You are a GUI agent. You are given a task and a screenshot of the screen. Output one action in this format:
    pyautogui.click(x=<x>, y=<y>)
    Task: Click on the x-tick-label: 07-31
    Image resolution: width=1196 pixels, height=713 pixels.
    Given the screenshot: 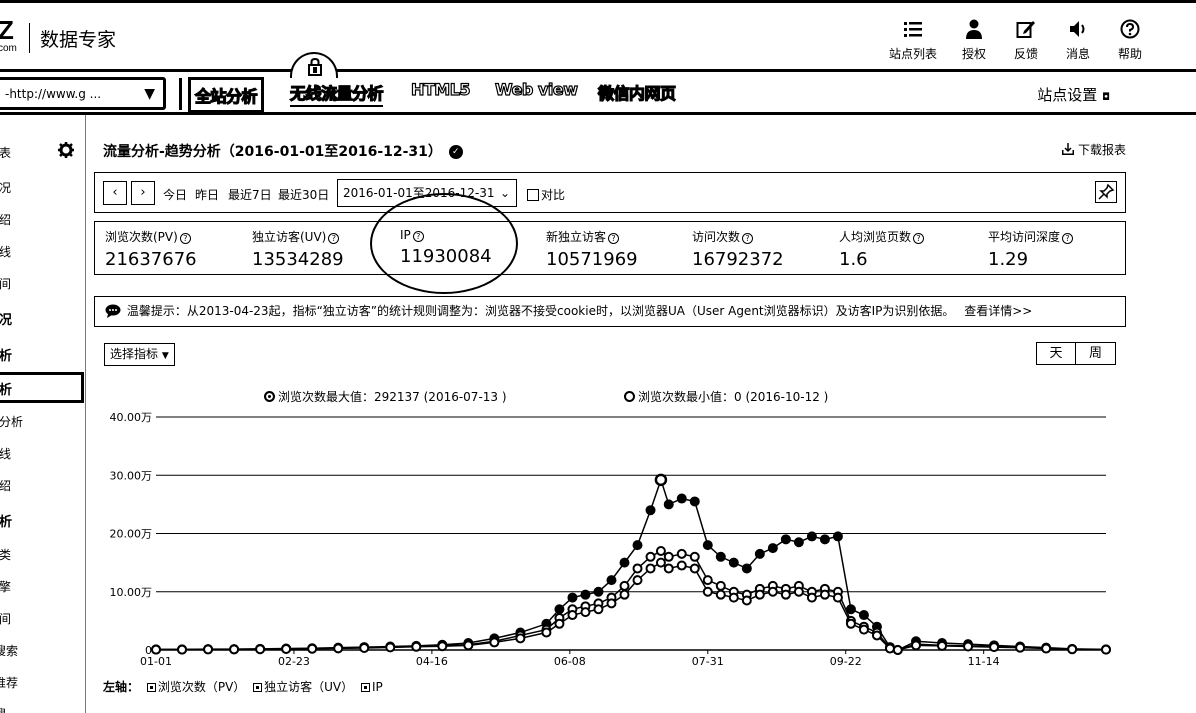 What is the action you would take?
    pyautogui.click(x=708, y=661)
    